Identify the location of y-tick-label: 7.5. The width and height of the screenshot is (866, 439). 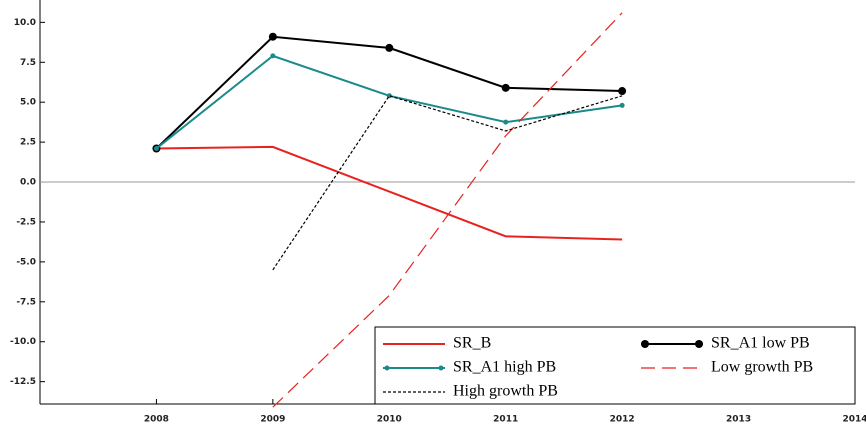
(28, 63).